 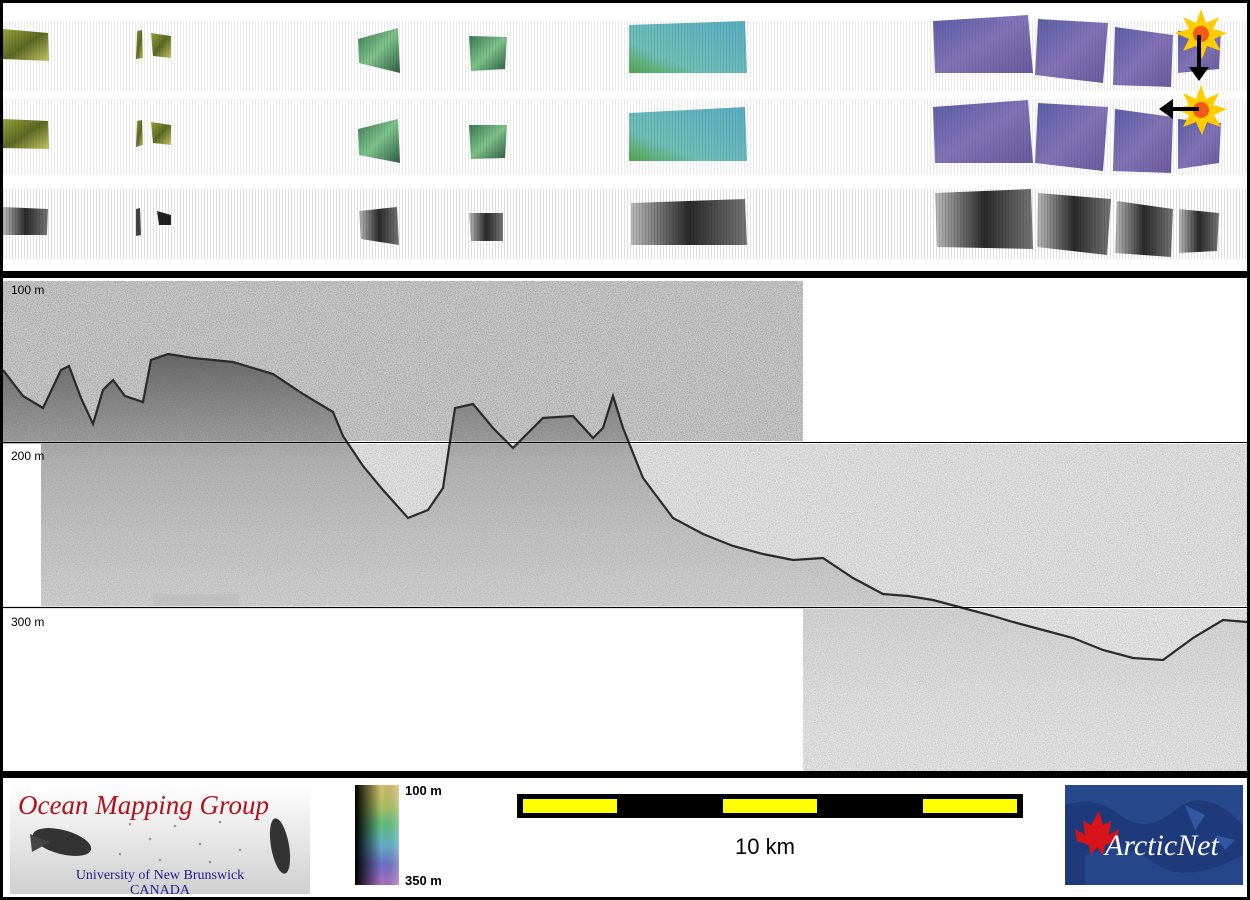 I want to click on auv-silhouette-icon, so click(x=160, y=846).